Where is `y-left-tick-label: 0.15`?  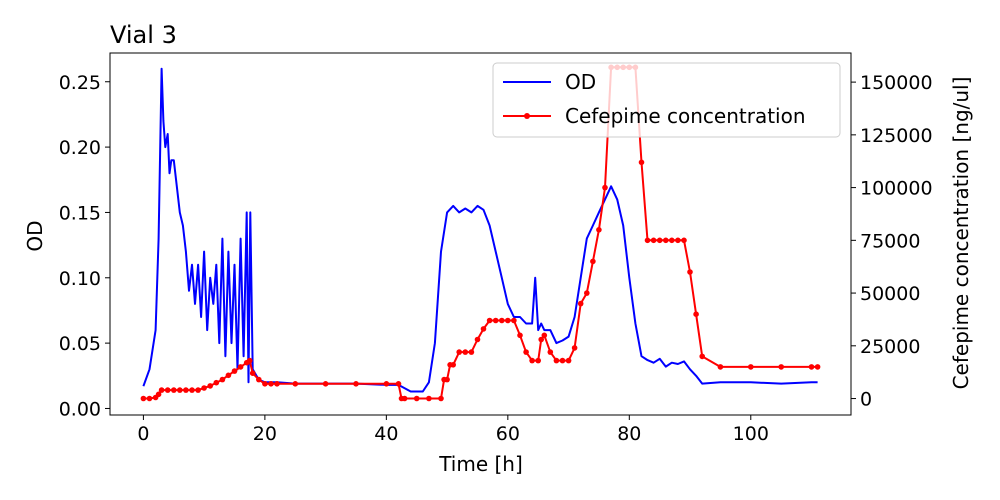
y-left-tick-label: 0.15 is located at coordinates (80, 213).